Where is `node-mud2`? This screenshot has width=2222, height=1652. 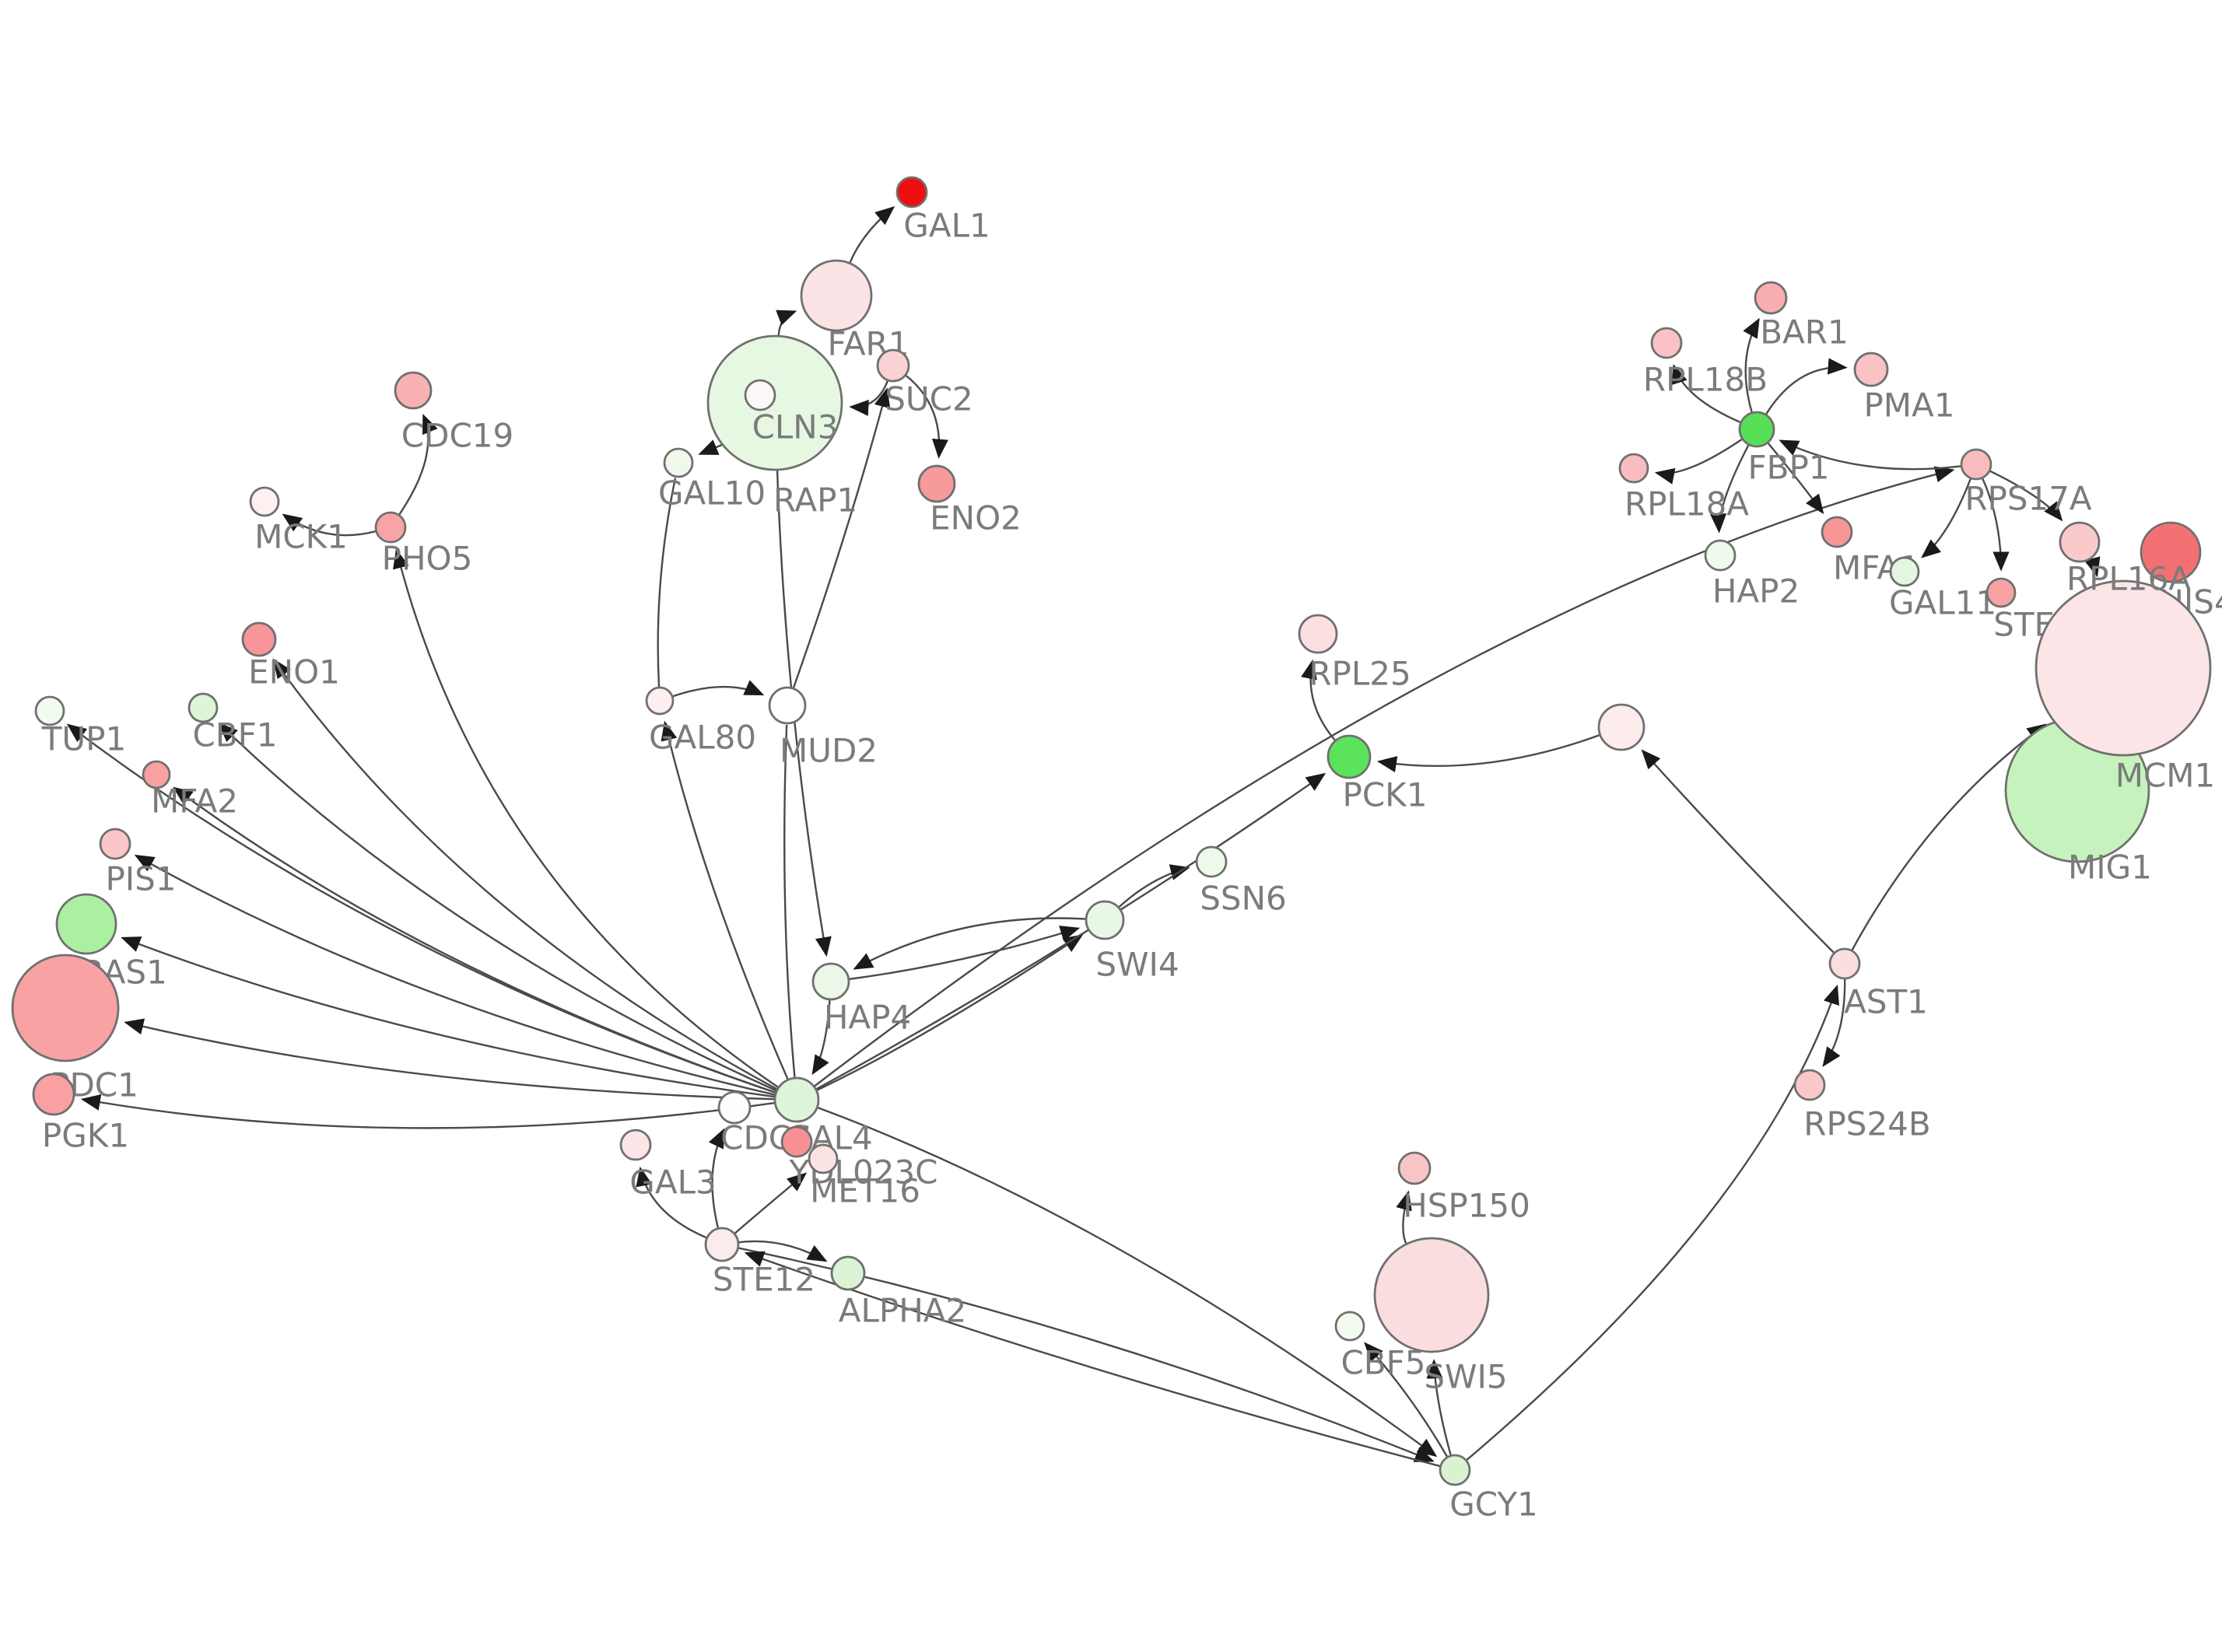
node-mud2 is located at coordinates (787, 706).